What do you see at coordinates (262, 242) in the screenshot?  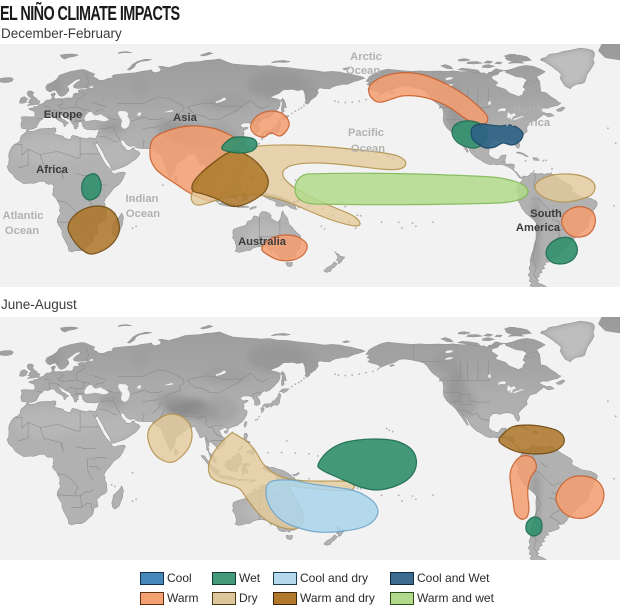 I see `svg-text: Australia` at bounding box center [262, 242].